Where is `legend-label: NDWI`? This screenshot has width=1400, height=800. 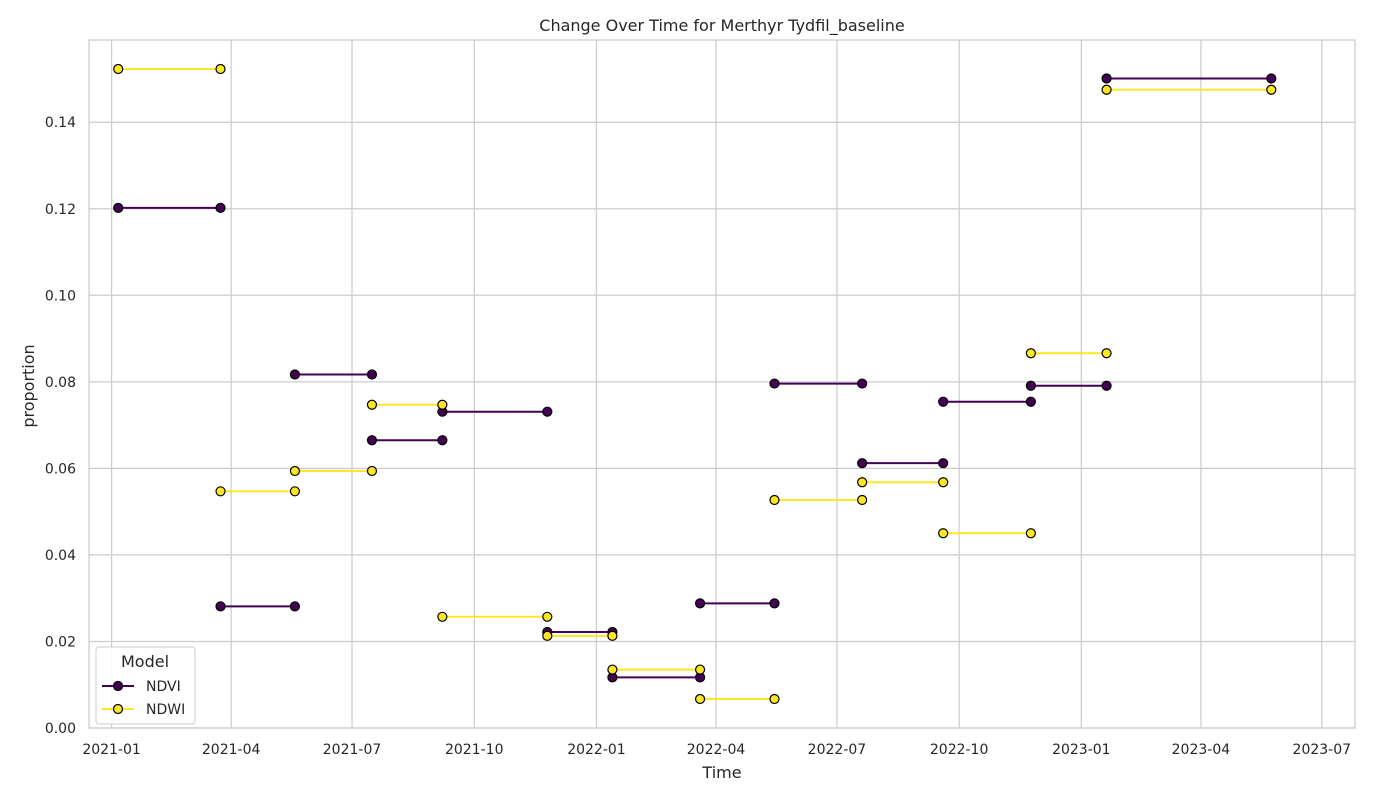
legend-label: NDWI is located at coordinates (165, 710).